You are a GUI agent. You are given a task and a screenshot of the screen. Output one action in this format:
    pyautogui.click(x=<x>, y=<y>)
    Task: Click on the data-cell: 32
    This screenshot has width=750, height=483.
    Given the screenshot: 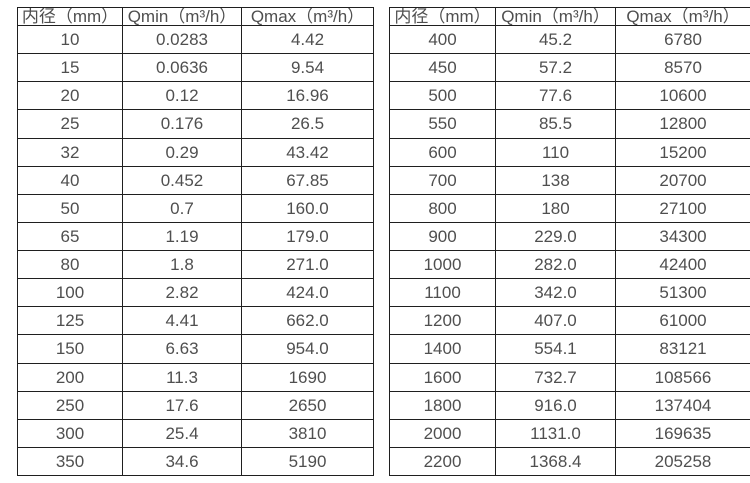 What is the action you would take?
    pyautogui.click(x=70, y=152)
    